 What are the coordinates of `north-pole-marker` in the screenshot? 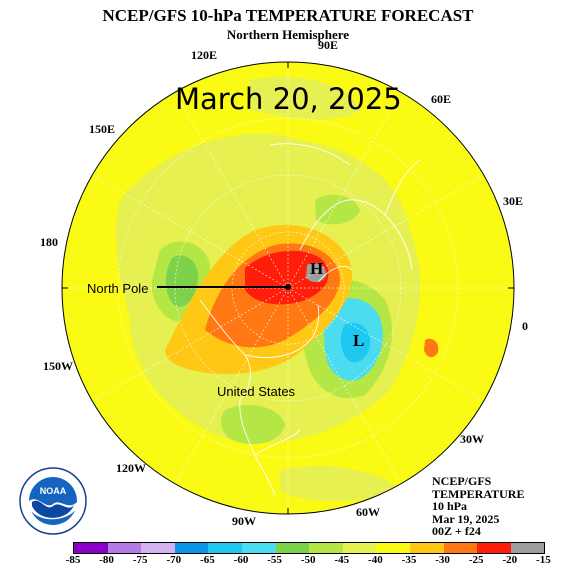 It's located at (288, 287).